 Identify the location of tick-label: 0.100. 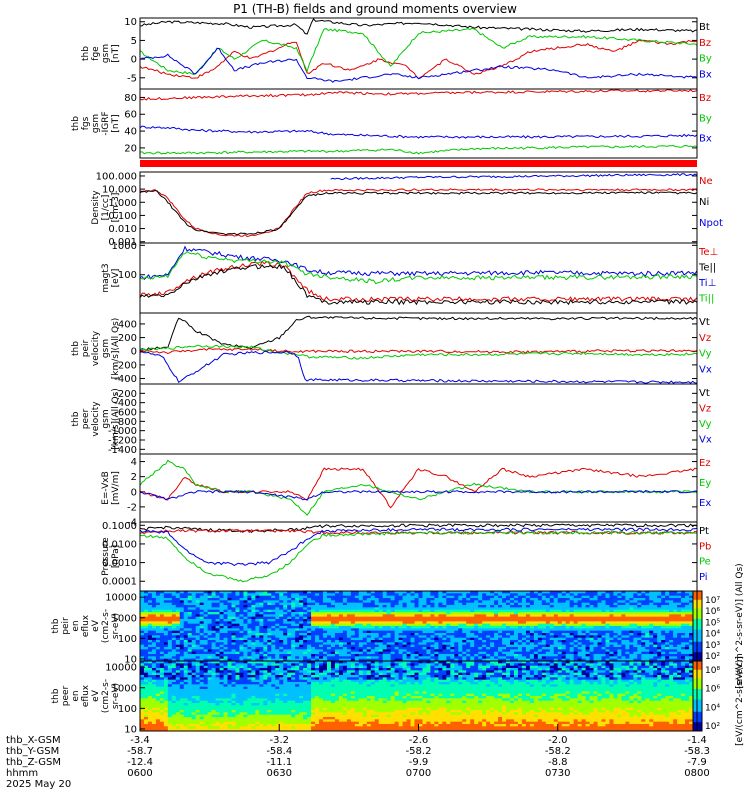
(122, 216).